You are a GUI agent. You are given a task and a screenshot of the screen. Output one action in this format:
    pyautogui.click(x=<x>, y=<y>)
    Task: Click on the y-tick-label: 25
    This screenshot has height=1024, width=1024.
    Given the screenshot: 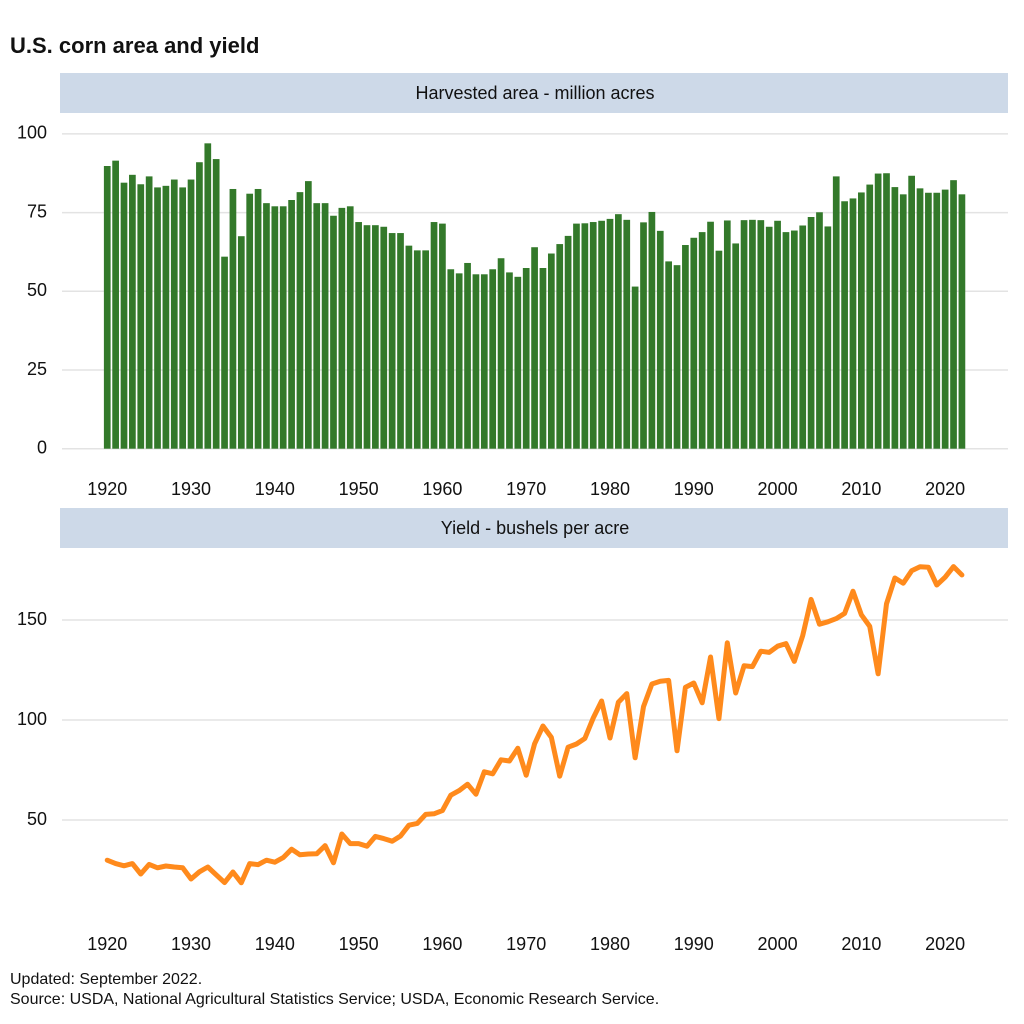 What is the action you would take?
    pyautogui.click(x=37, y=369)
    